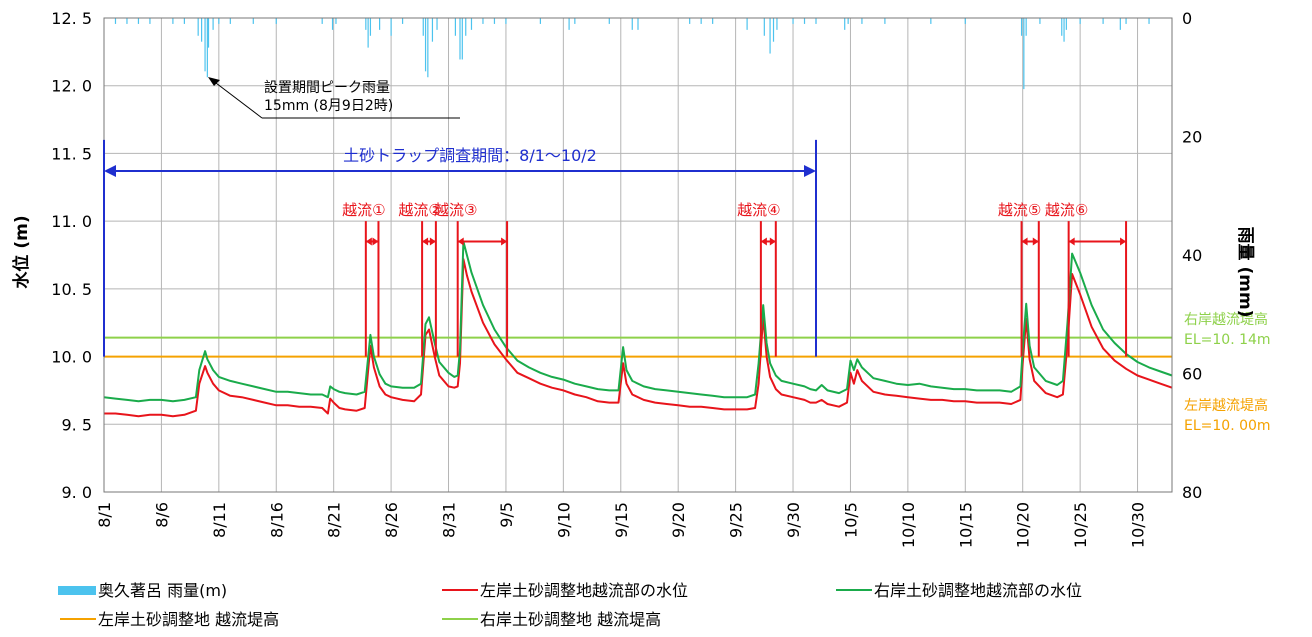  I want to click on overflow-label: 越流⑥, so click(1066, 210).